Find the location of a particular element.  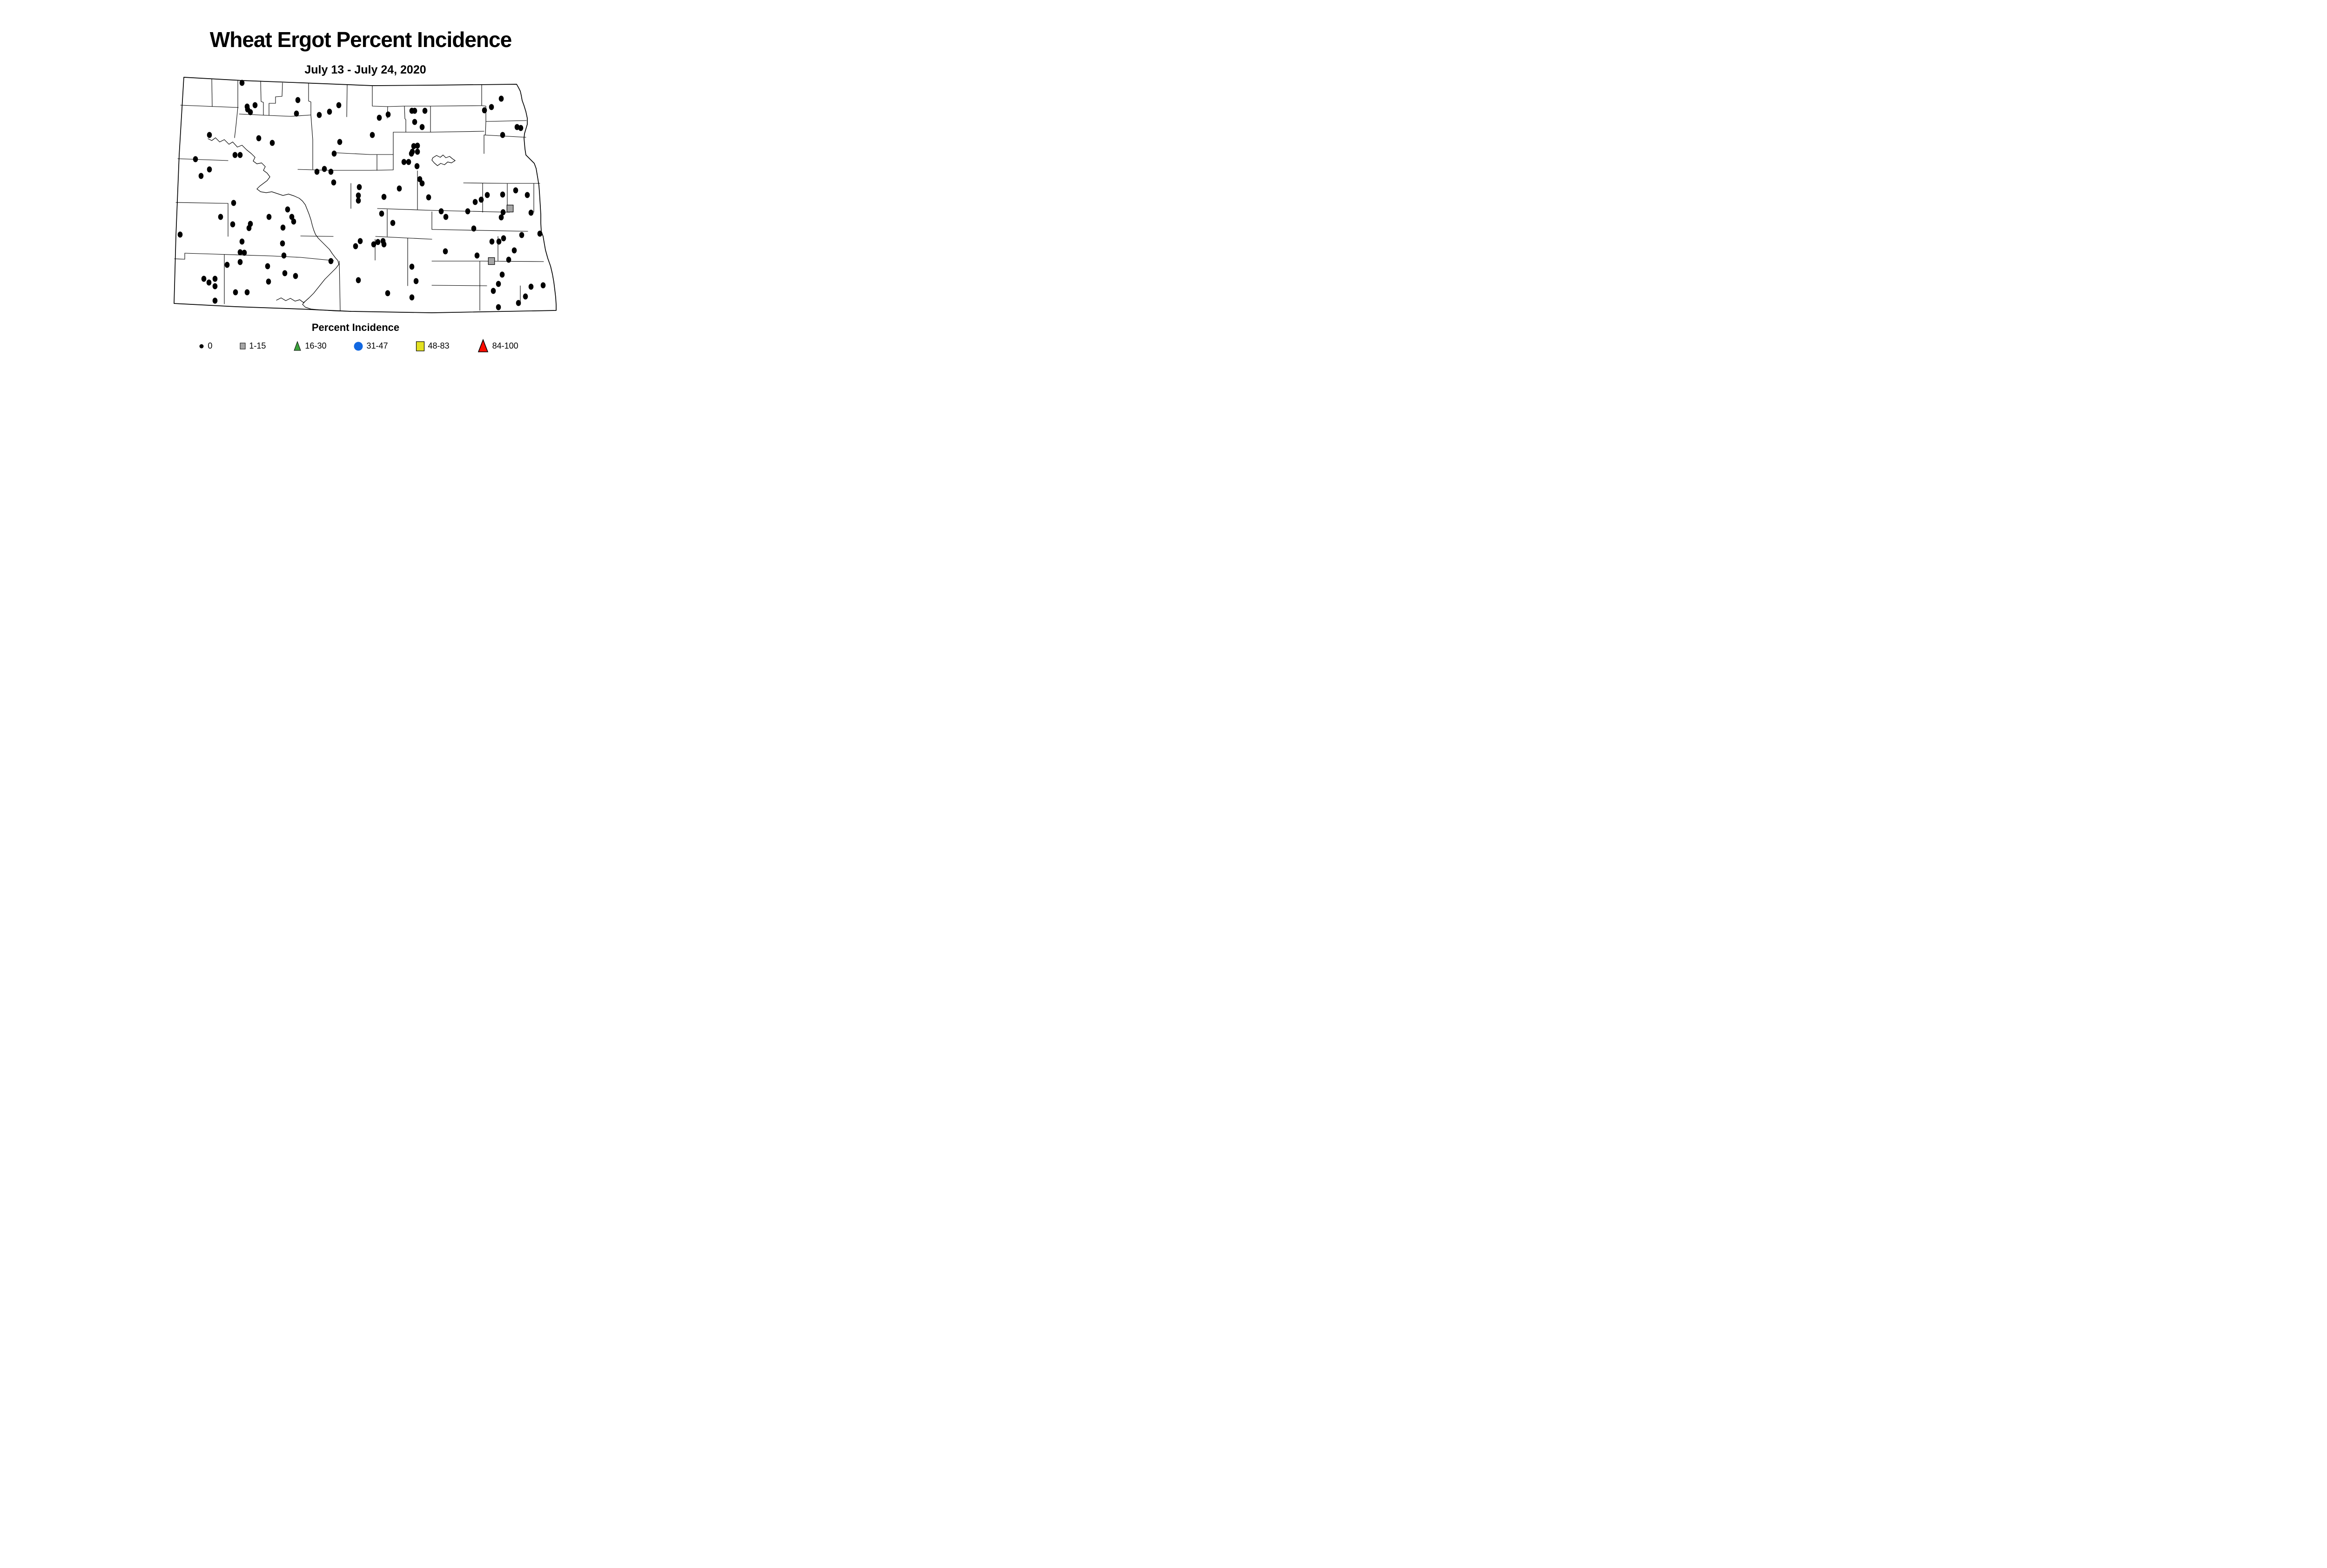

legend-item-31-47: 31-47 is located at coordinates (370, 346).